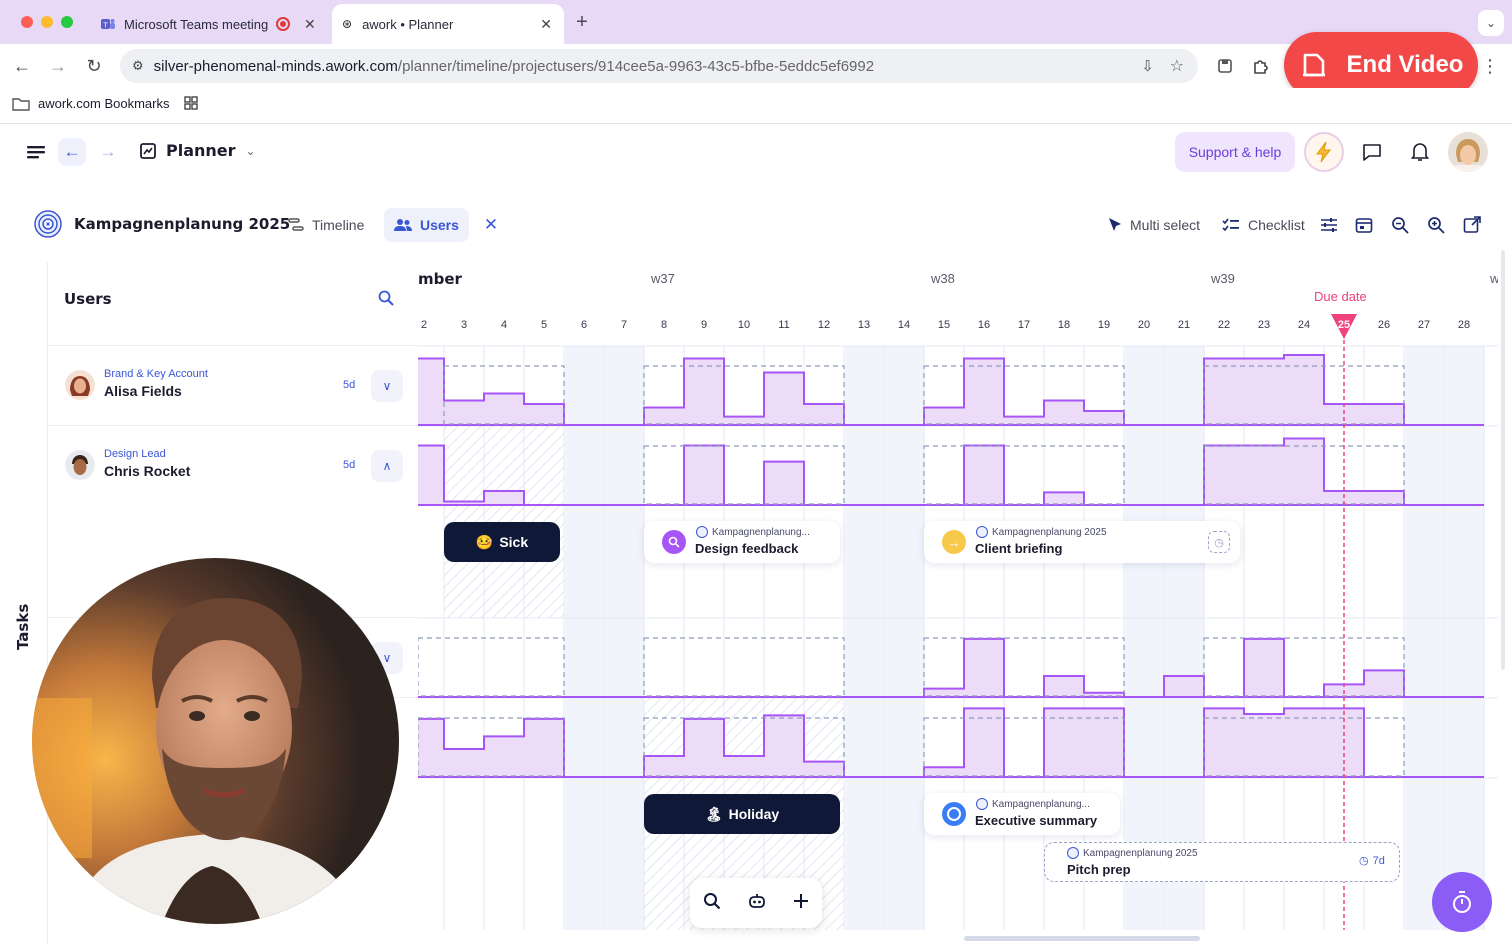 The image size is (1512, 944). Describe the element at coordinates (1115, 224) in the screenshot. I see `cursor-icon` at that location.